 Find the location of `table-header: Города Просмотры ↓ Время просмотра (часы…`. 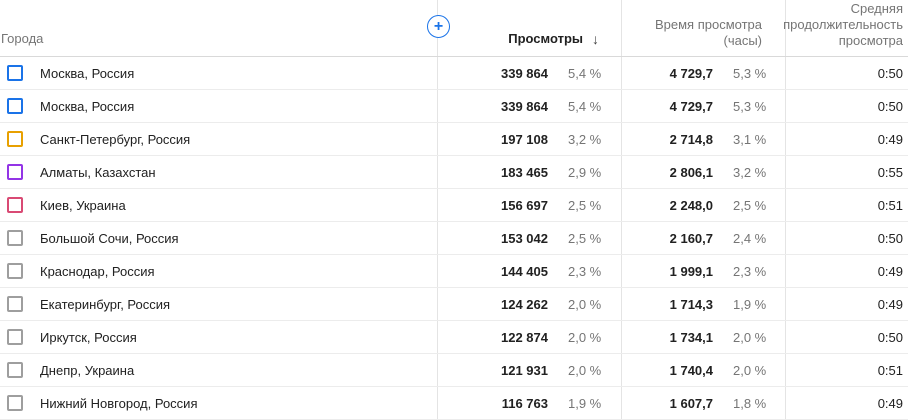

table-header: Города Просмотры ↓ Время просмотра (часы… is located at coordinates (454, 28).